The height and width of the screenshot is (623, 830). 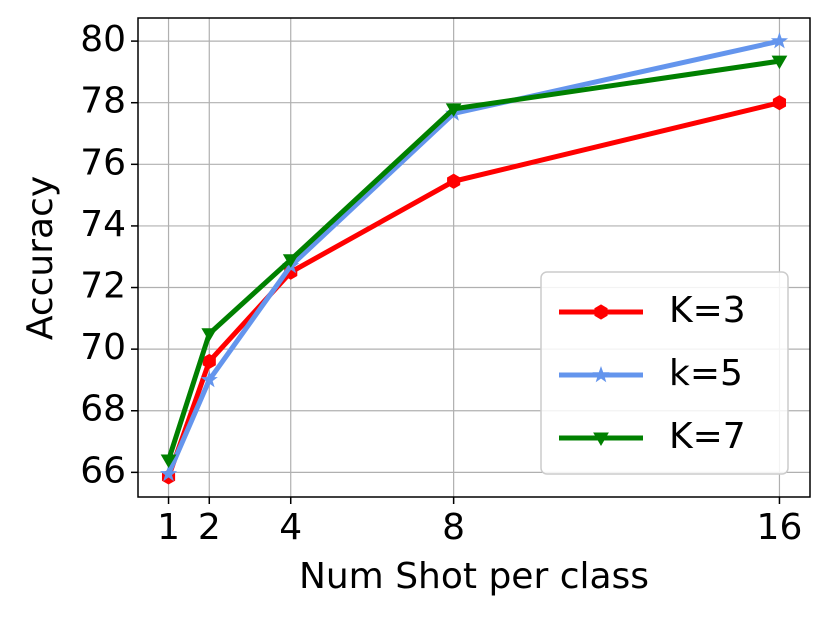 I want to click on y-tick-label: 66, so click(x=103, y=470).